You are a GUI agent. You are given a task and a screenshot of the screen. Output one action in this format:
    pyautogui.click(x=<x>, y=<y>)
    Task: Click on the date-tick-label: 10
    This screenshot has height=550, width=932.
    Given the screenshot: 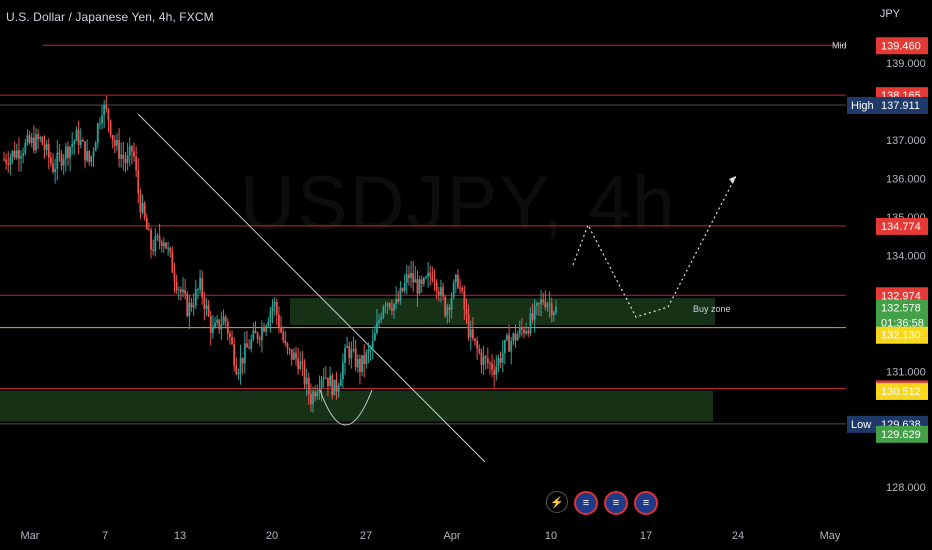 What is the action you would take?
    pyautogui.click(x=551, y=536)
    